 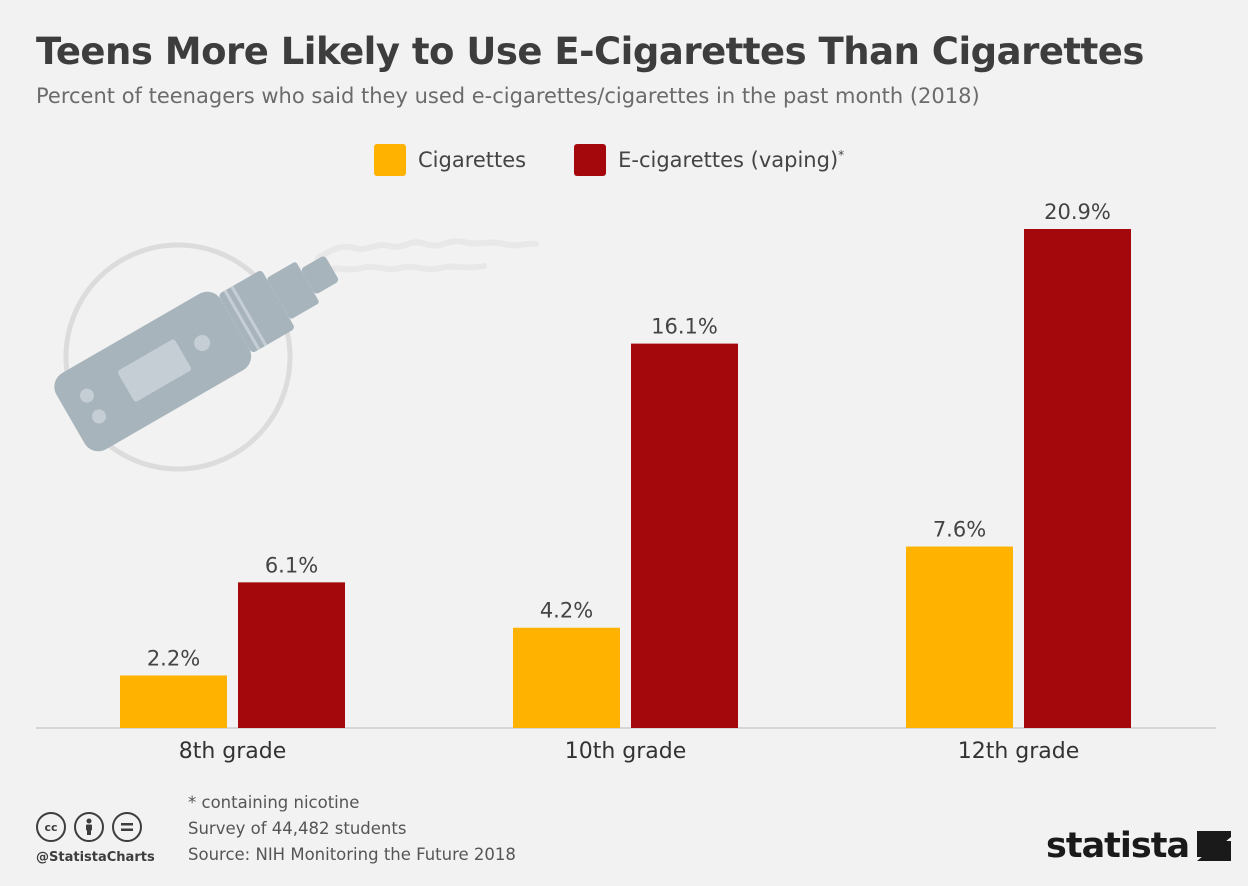 I want to click on footnote-source: Source: NIH Monitoring the Future 2018, so click(x=352, y=854).